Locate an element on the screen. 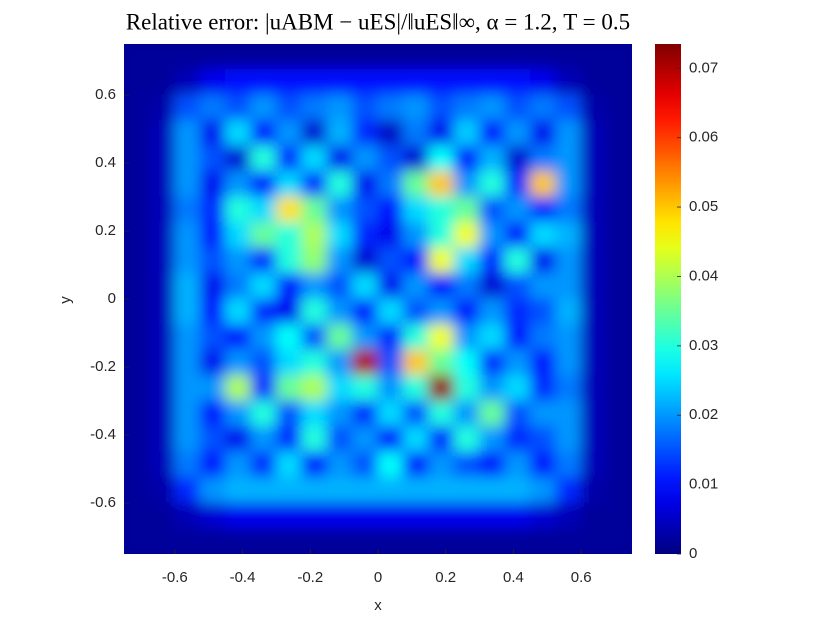 This screenshot has width=830, height=624. colorbar-tick-label: 0.03 is located at coordinates (703, 345).